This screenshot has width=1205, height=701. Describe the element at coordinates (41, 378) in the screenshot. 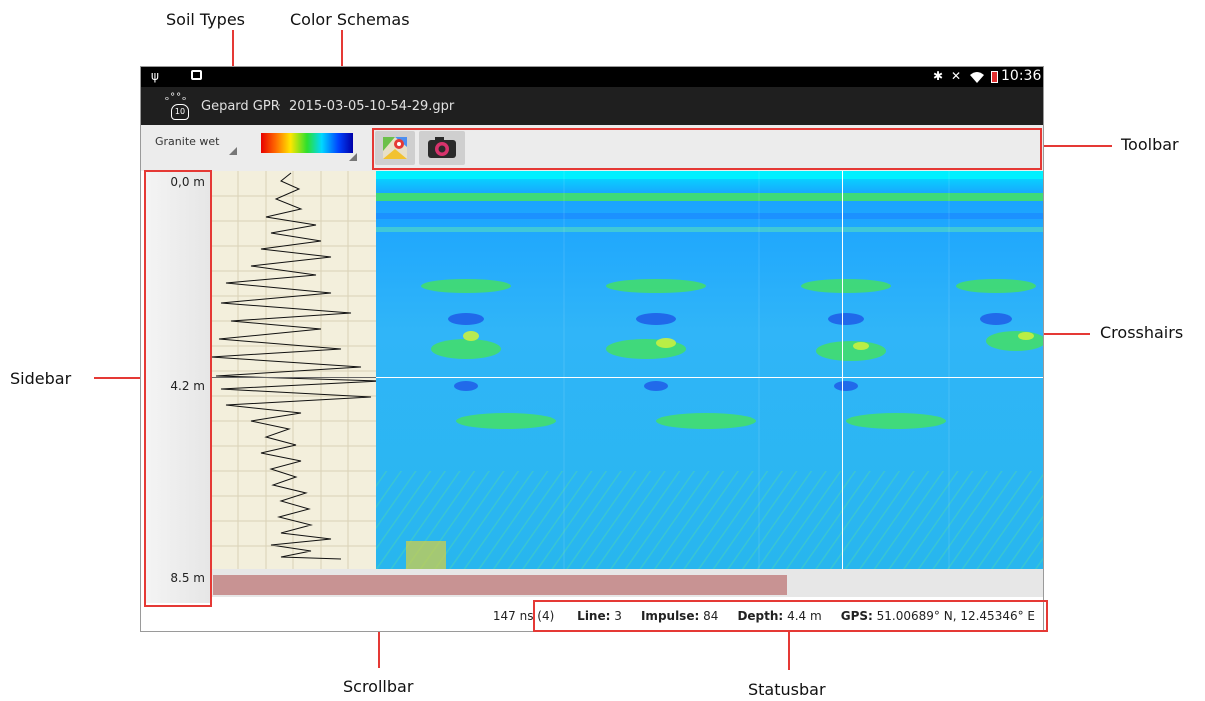

I see `callout-sidebar: Sidebar` at that location.